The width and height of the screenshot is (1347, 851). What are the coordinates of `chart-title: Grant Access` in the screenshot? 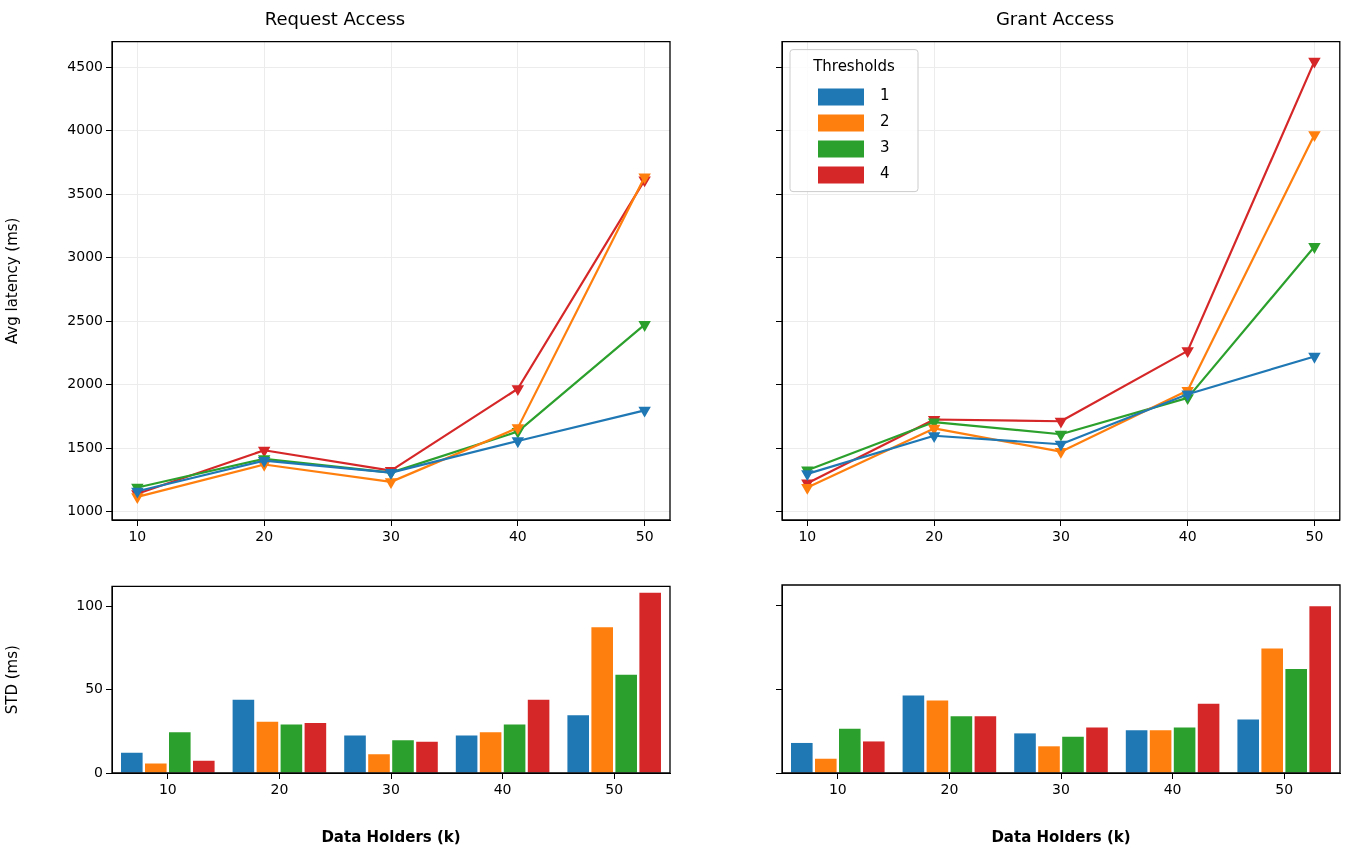 It's located at (1055, 19).